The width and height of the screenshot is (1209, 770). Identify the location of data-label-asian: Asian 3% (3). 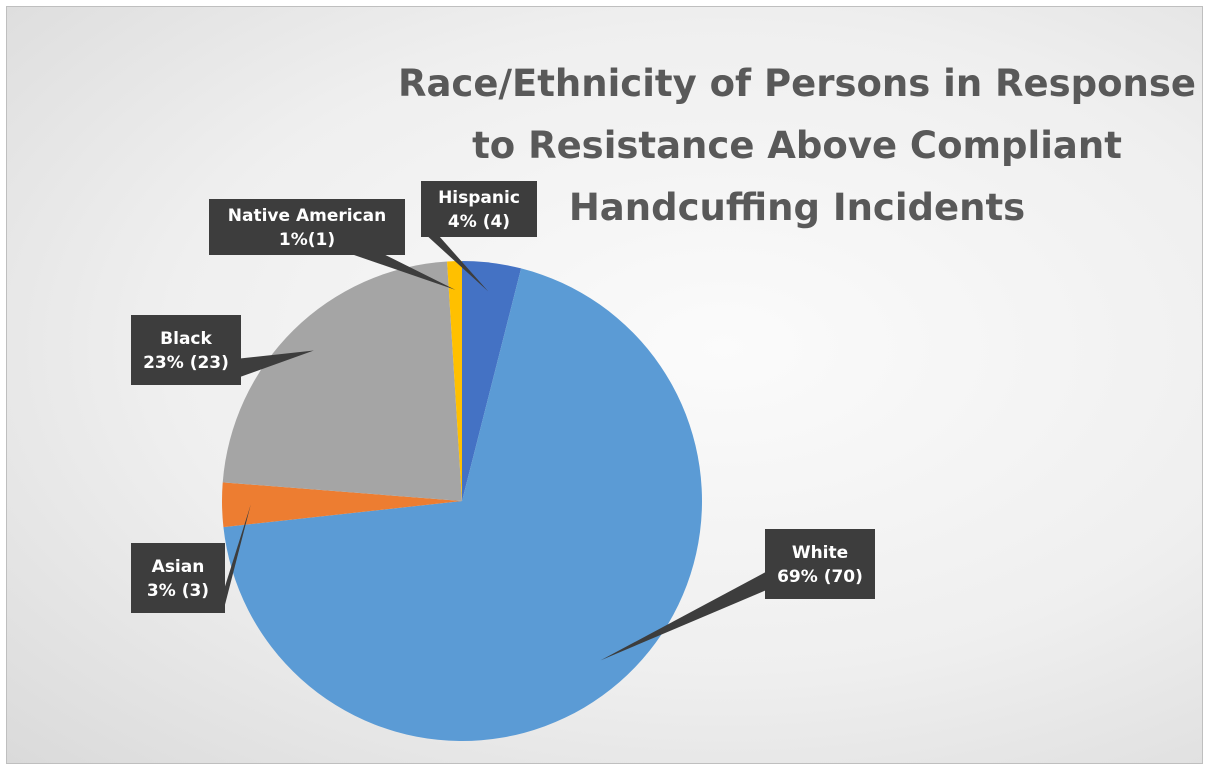
(191, 558).